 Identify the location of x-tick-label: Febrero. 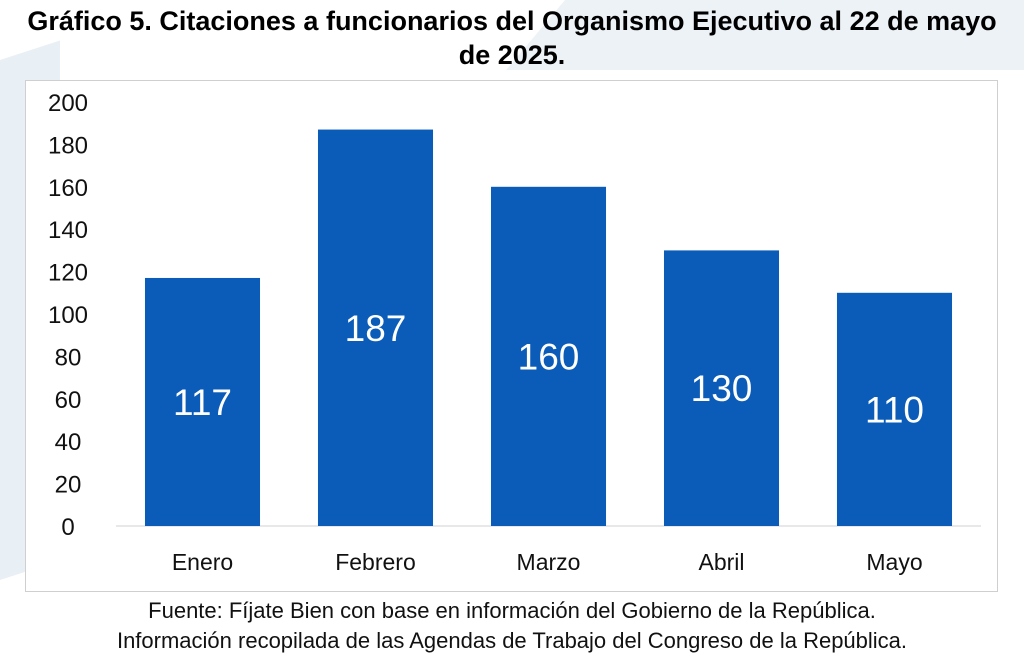
(375, 562).